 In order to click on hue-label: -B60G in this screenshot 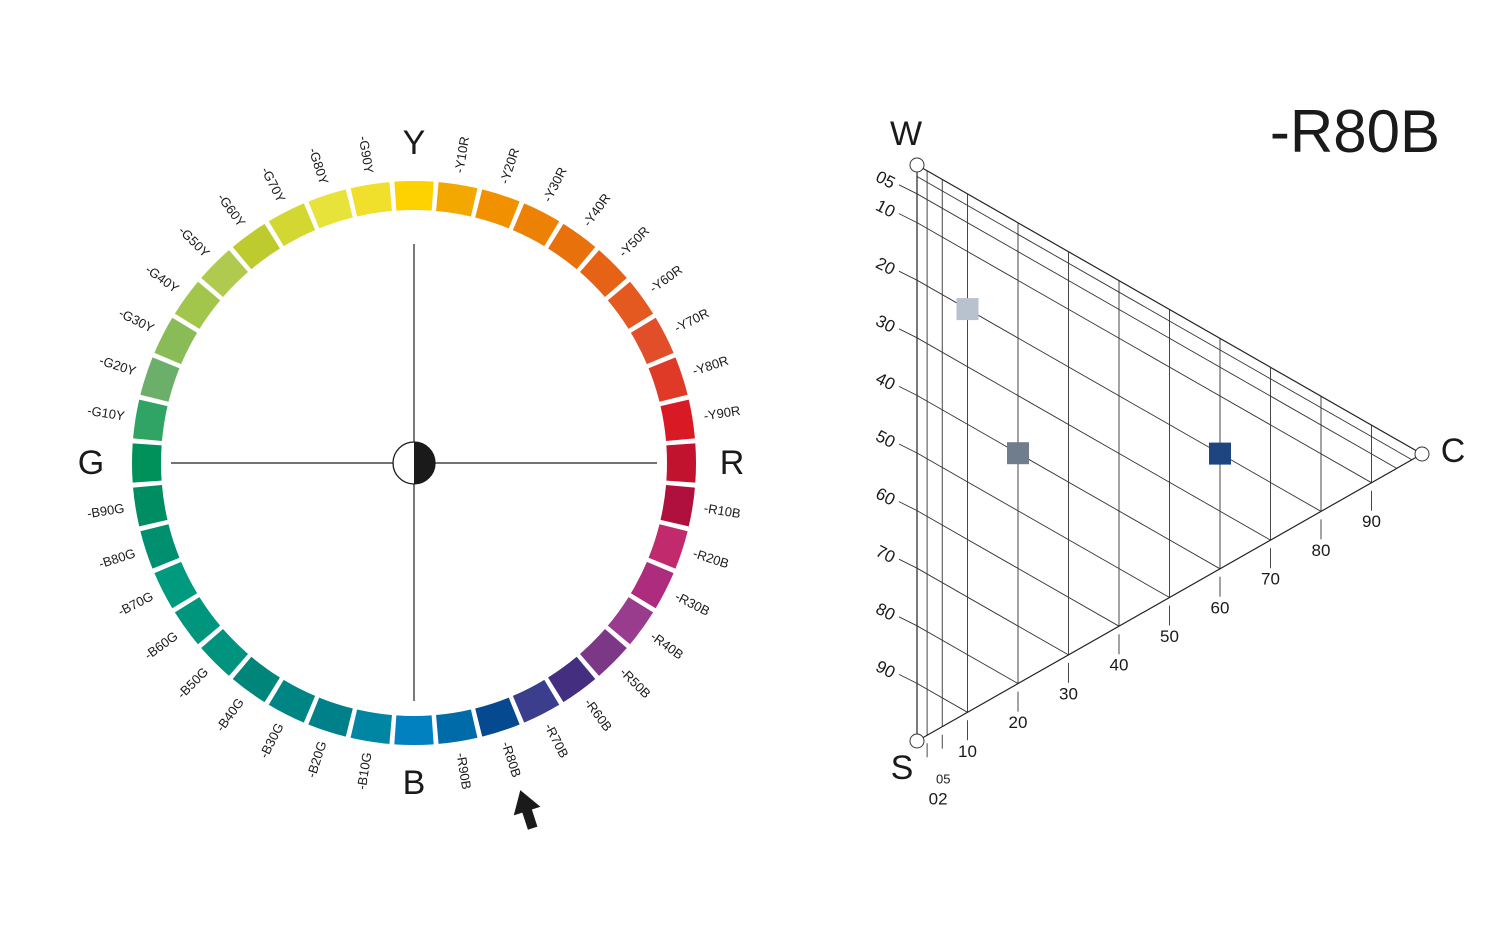, I will do `click(160, 645)`.